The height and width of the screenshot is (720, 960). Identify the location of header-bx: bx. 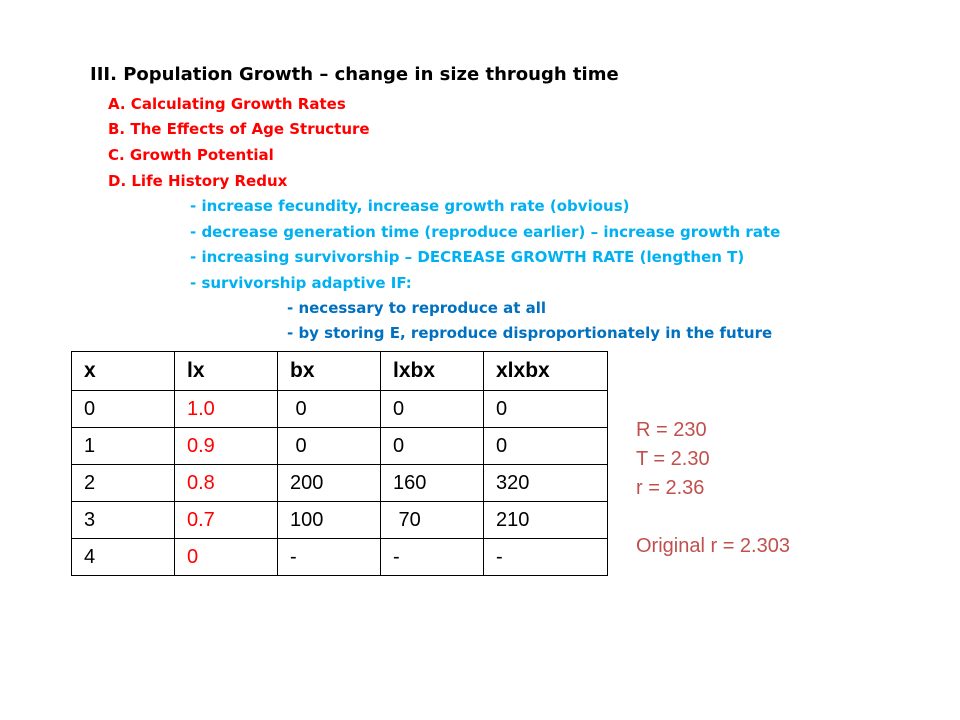
(329, 371).